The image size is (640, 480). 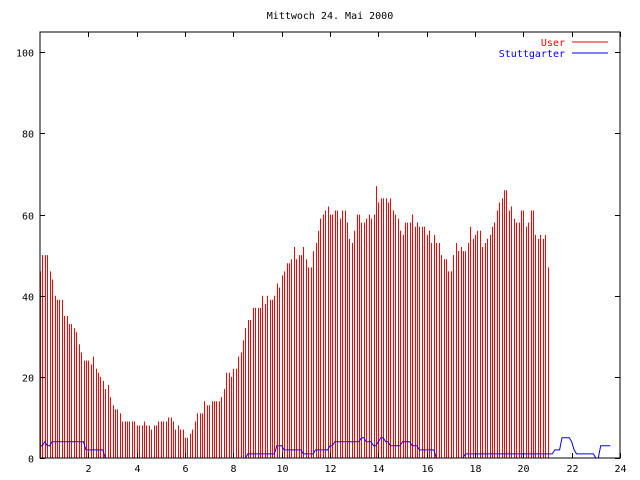 What do you see at coordinates (233, 469) in the screenshot?
I see `x-tick-label: 8` at bounding box center [233, 469].